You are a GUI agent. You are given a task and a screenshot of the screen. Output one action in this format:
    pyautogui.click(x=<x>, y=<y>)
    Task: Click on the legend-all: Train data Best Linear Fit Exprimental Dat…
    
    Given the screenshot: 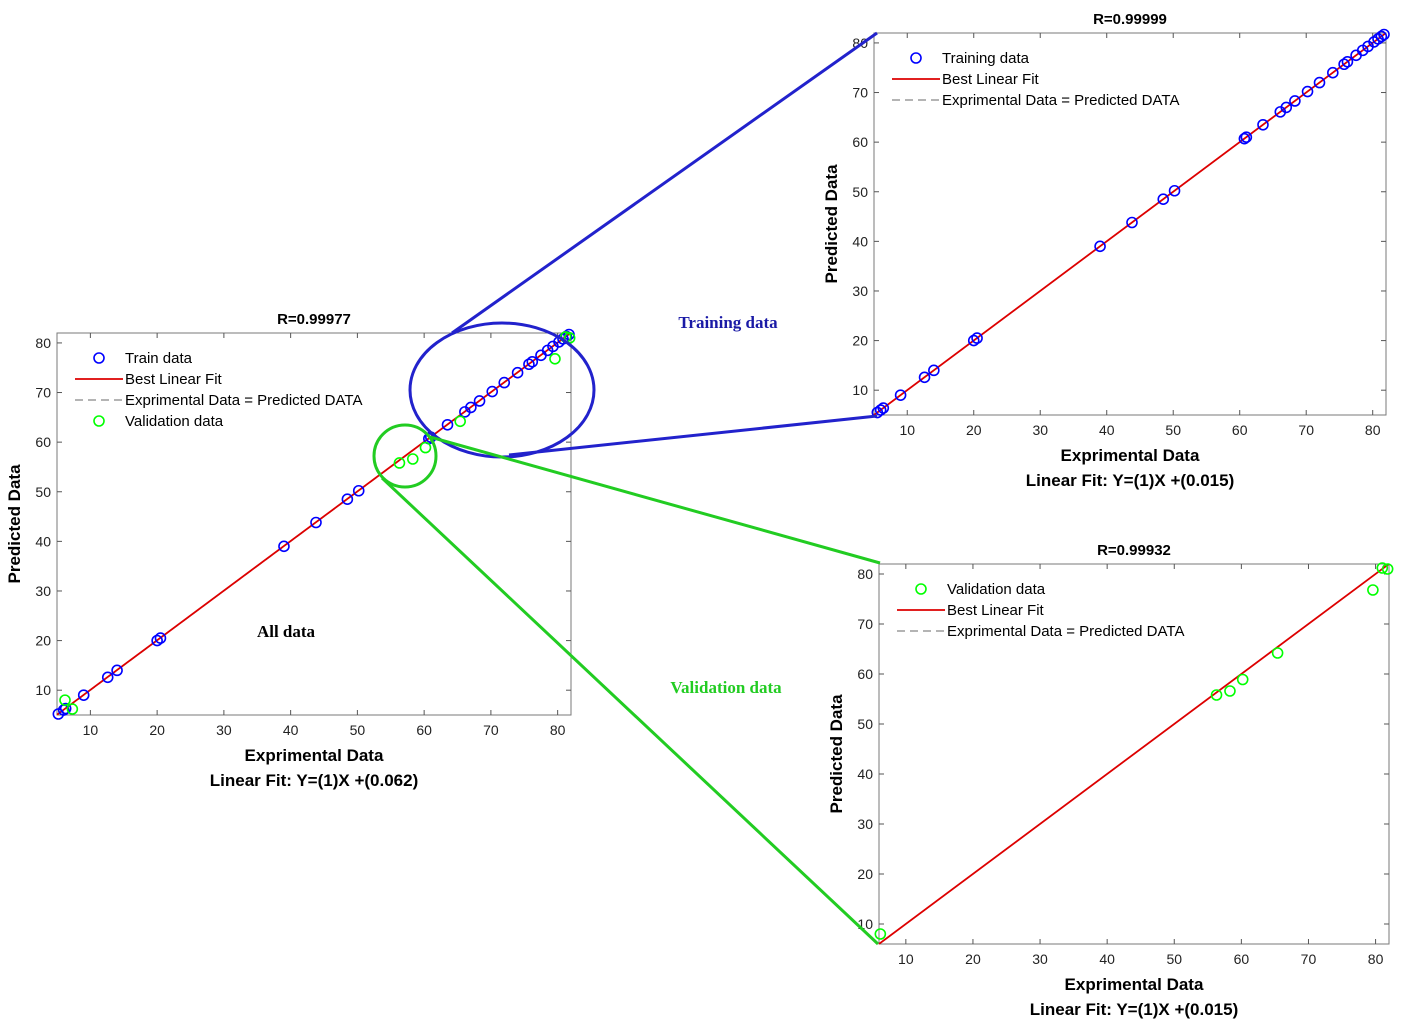 What is the action you would take?
    pyautogui.click(x=218, y=390)
    